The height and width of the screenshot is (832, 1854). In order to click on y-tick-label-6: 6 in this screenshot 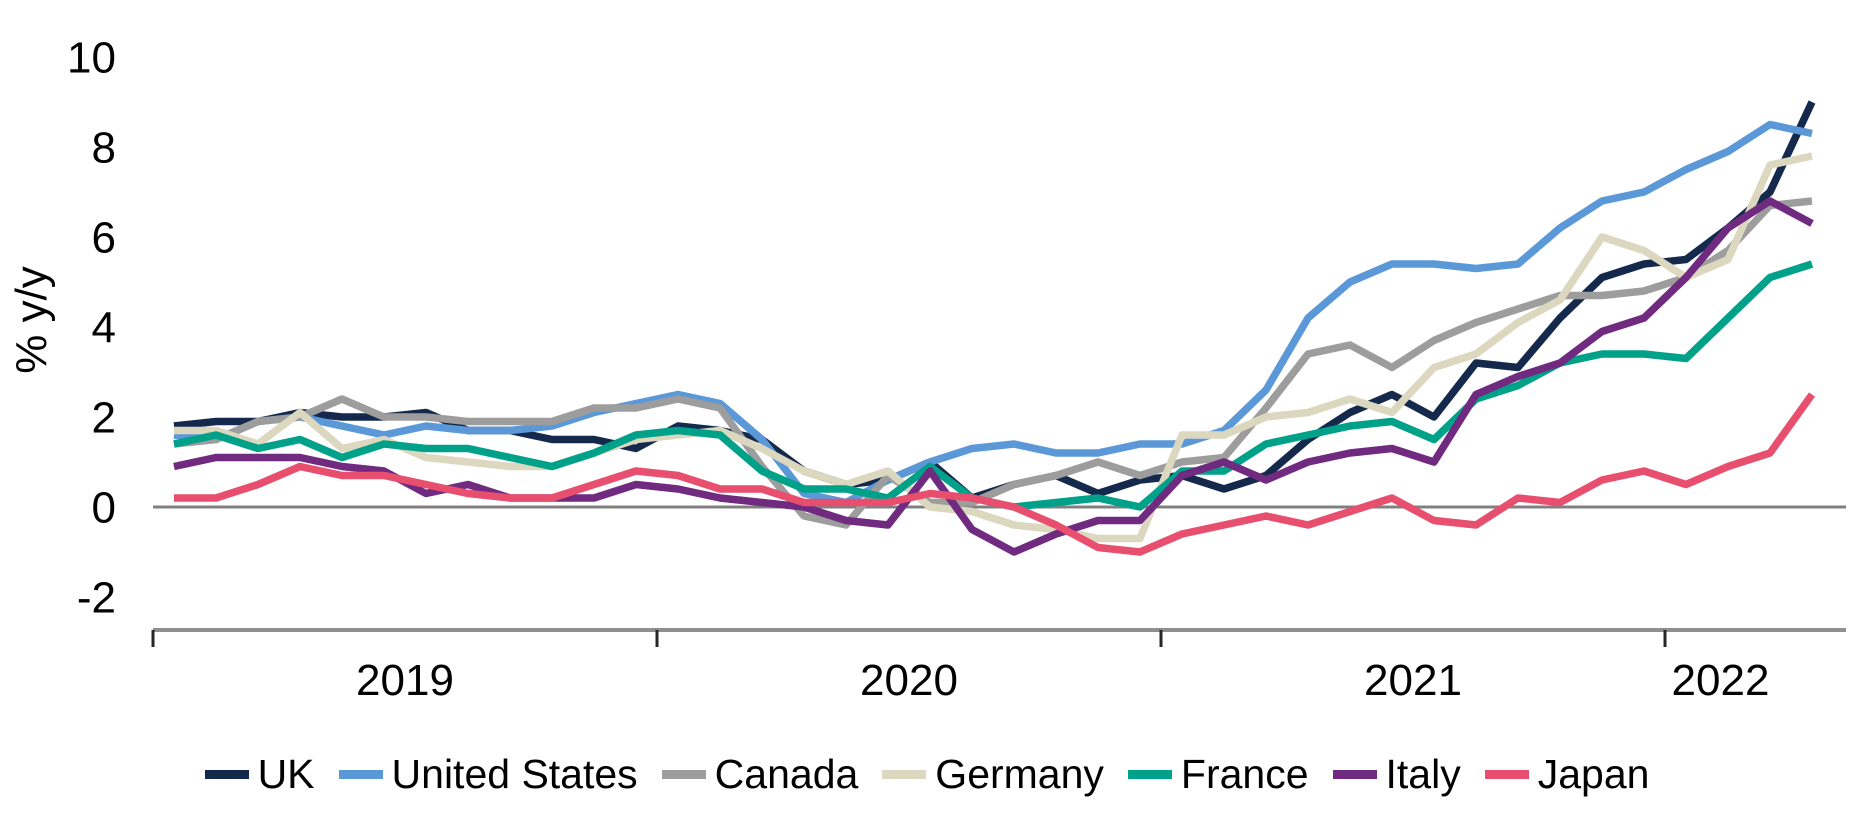, I will do `click(104, 237)`.